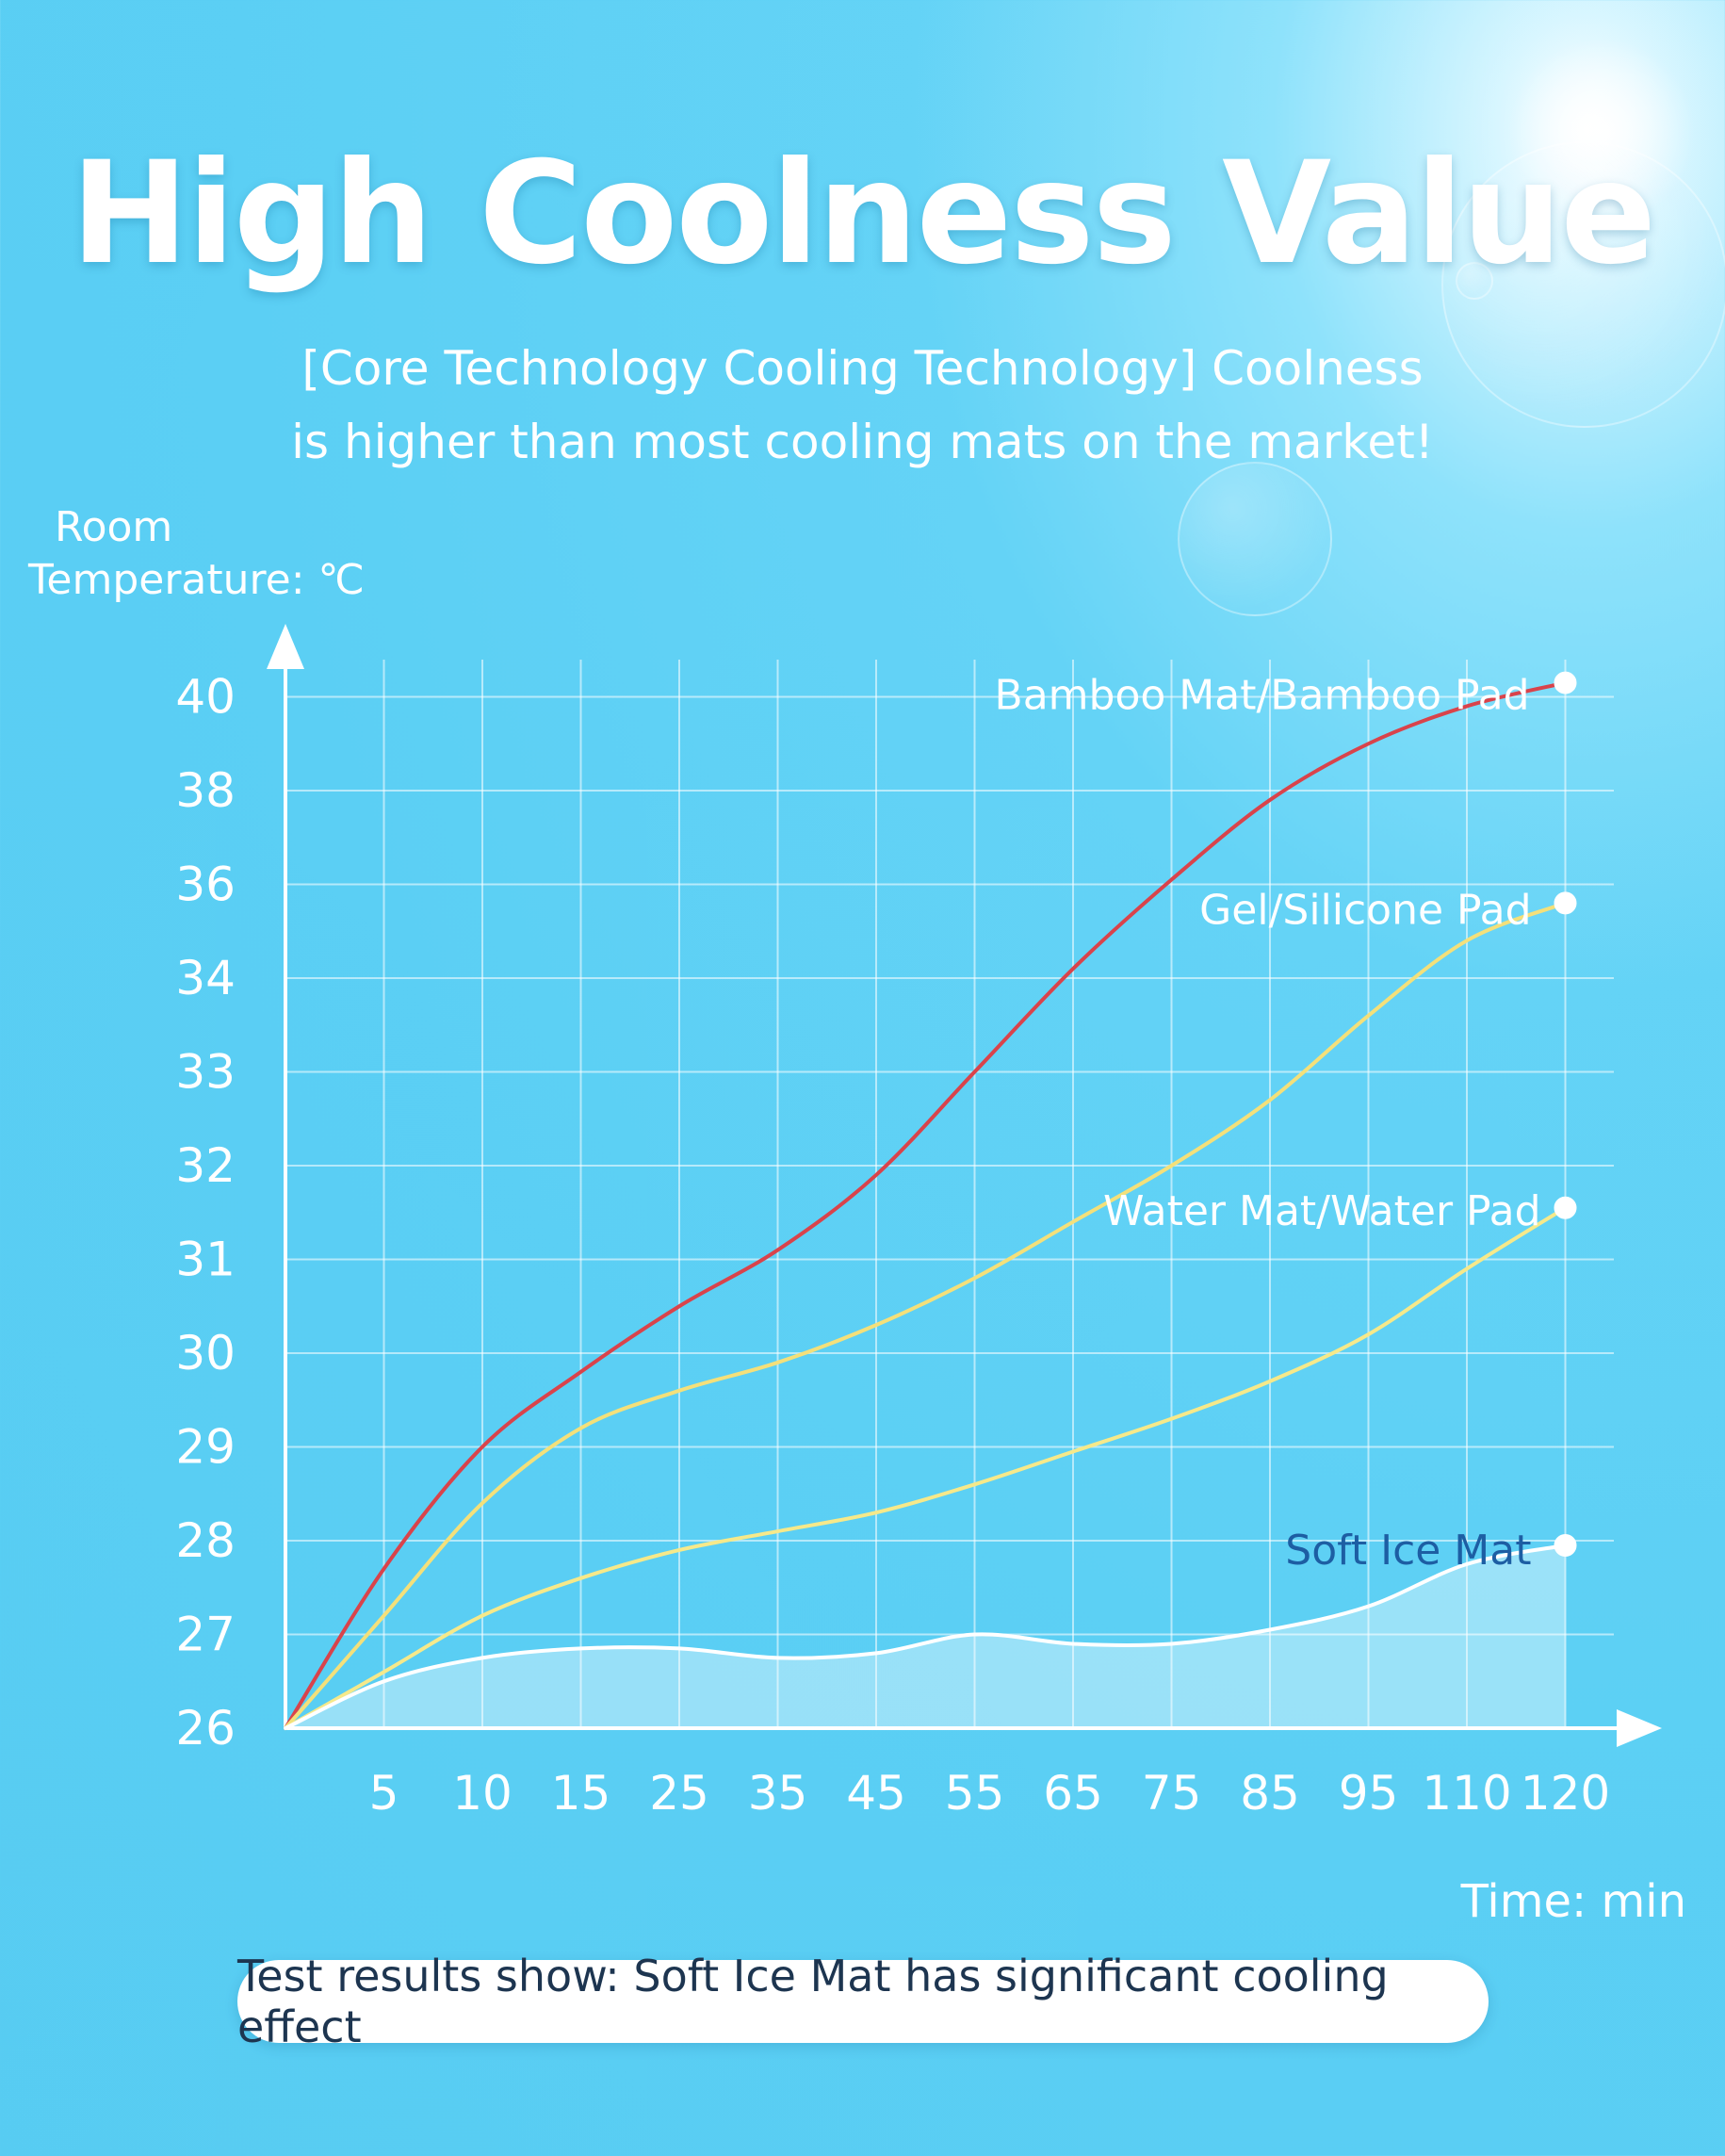 Image resolution: width=1725 pixels, height=2156 pixels. What do you see at coordinates (1172, 1794) in the screenshot?
I see `x-tick-label: 75` at bounding box center [1172, 1794].